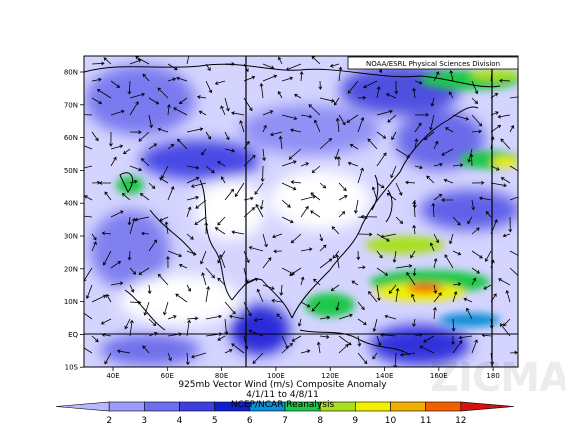  Describe the element at coordinates (303, 373) in the screenshot. I see `lon-labels: 40E 60E 80E 100E 120E 140E 160E 180` at that location.